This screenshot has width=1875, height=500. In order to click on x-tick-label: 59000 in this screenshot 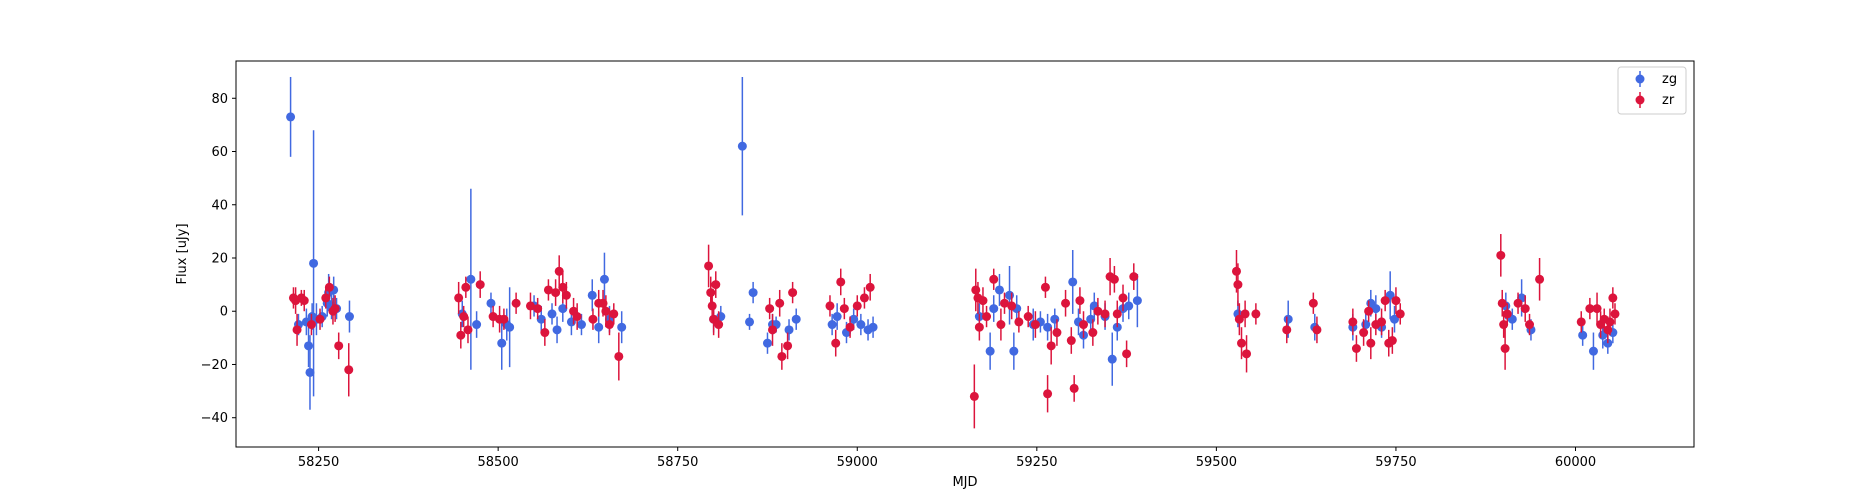, I will do `click(857, 462)`.